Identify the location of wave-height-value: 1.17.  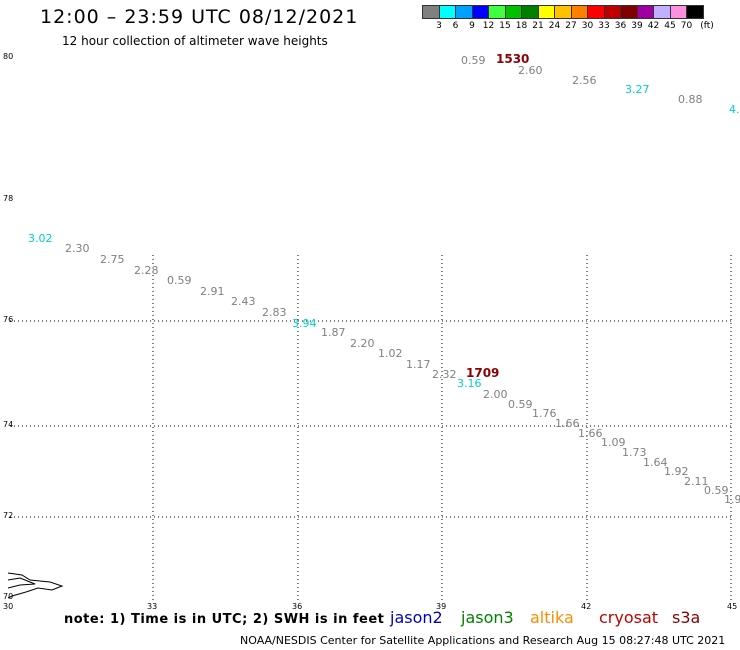
(418, 364).